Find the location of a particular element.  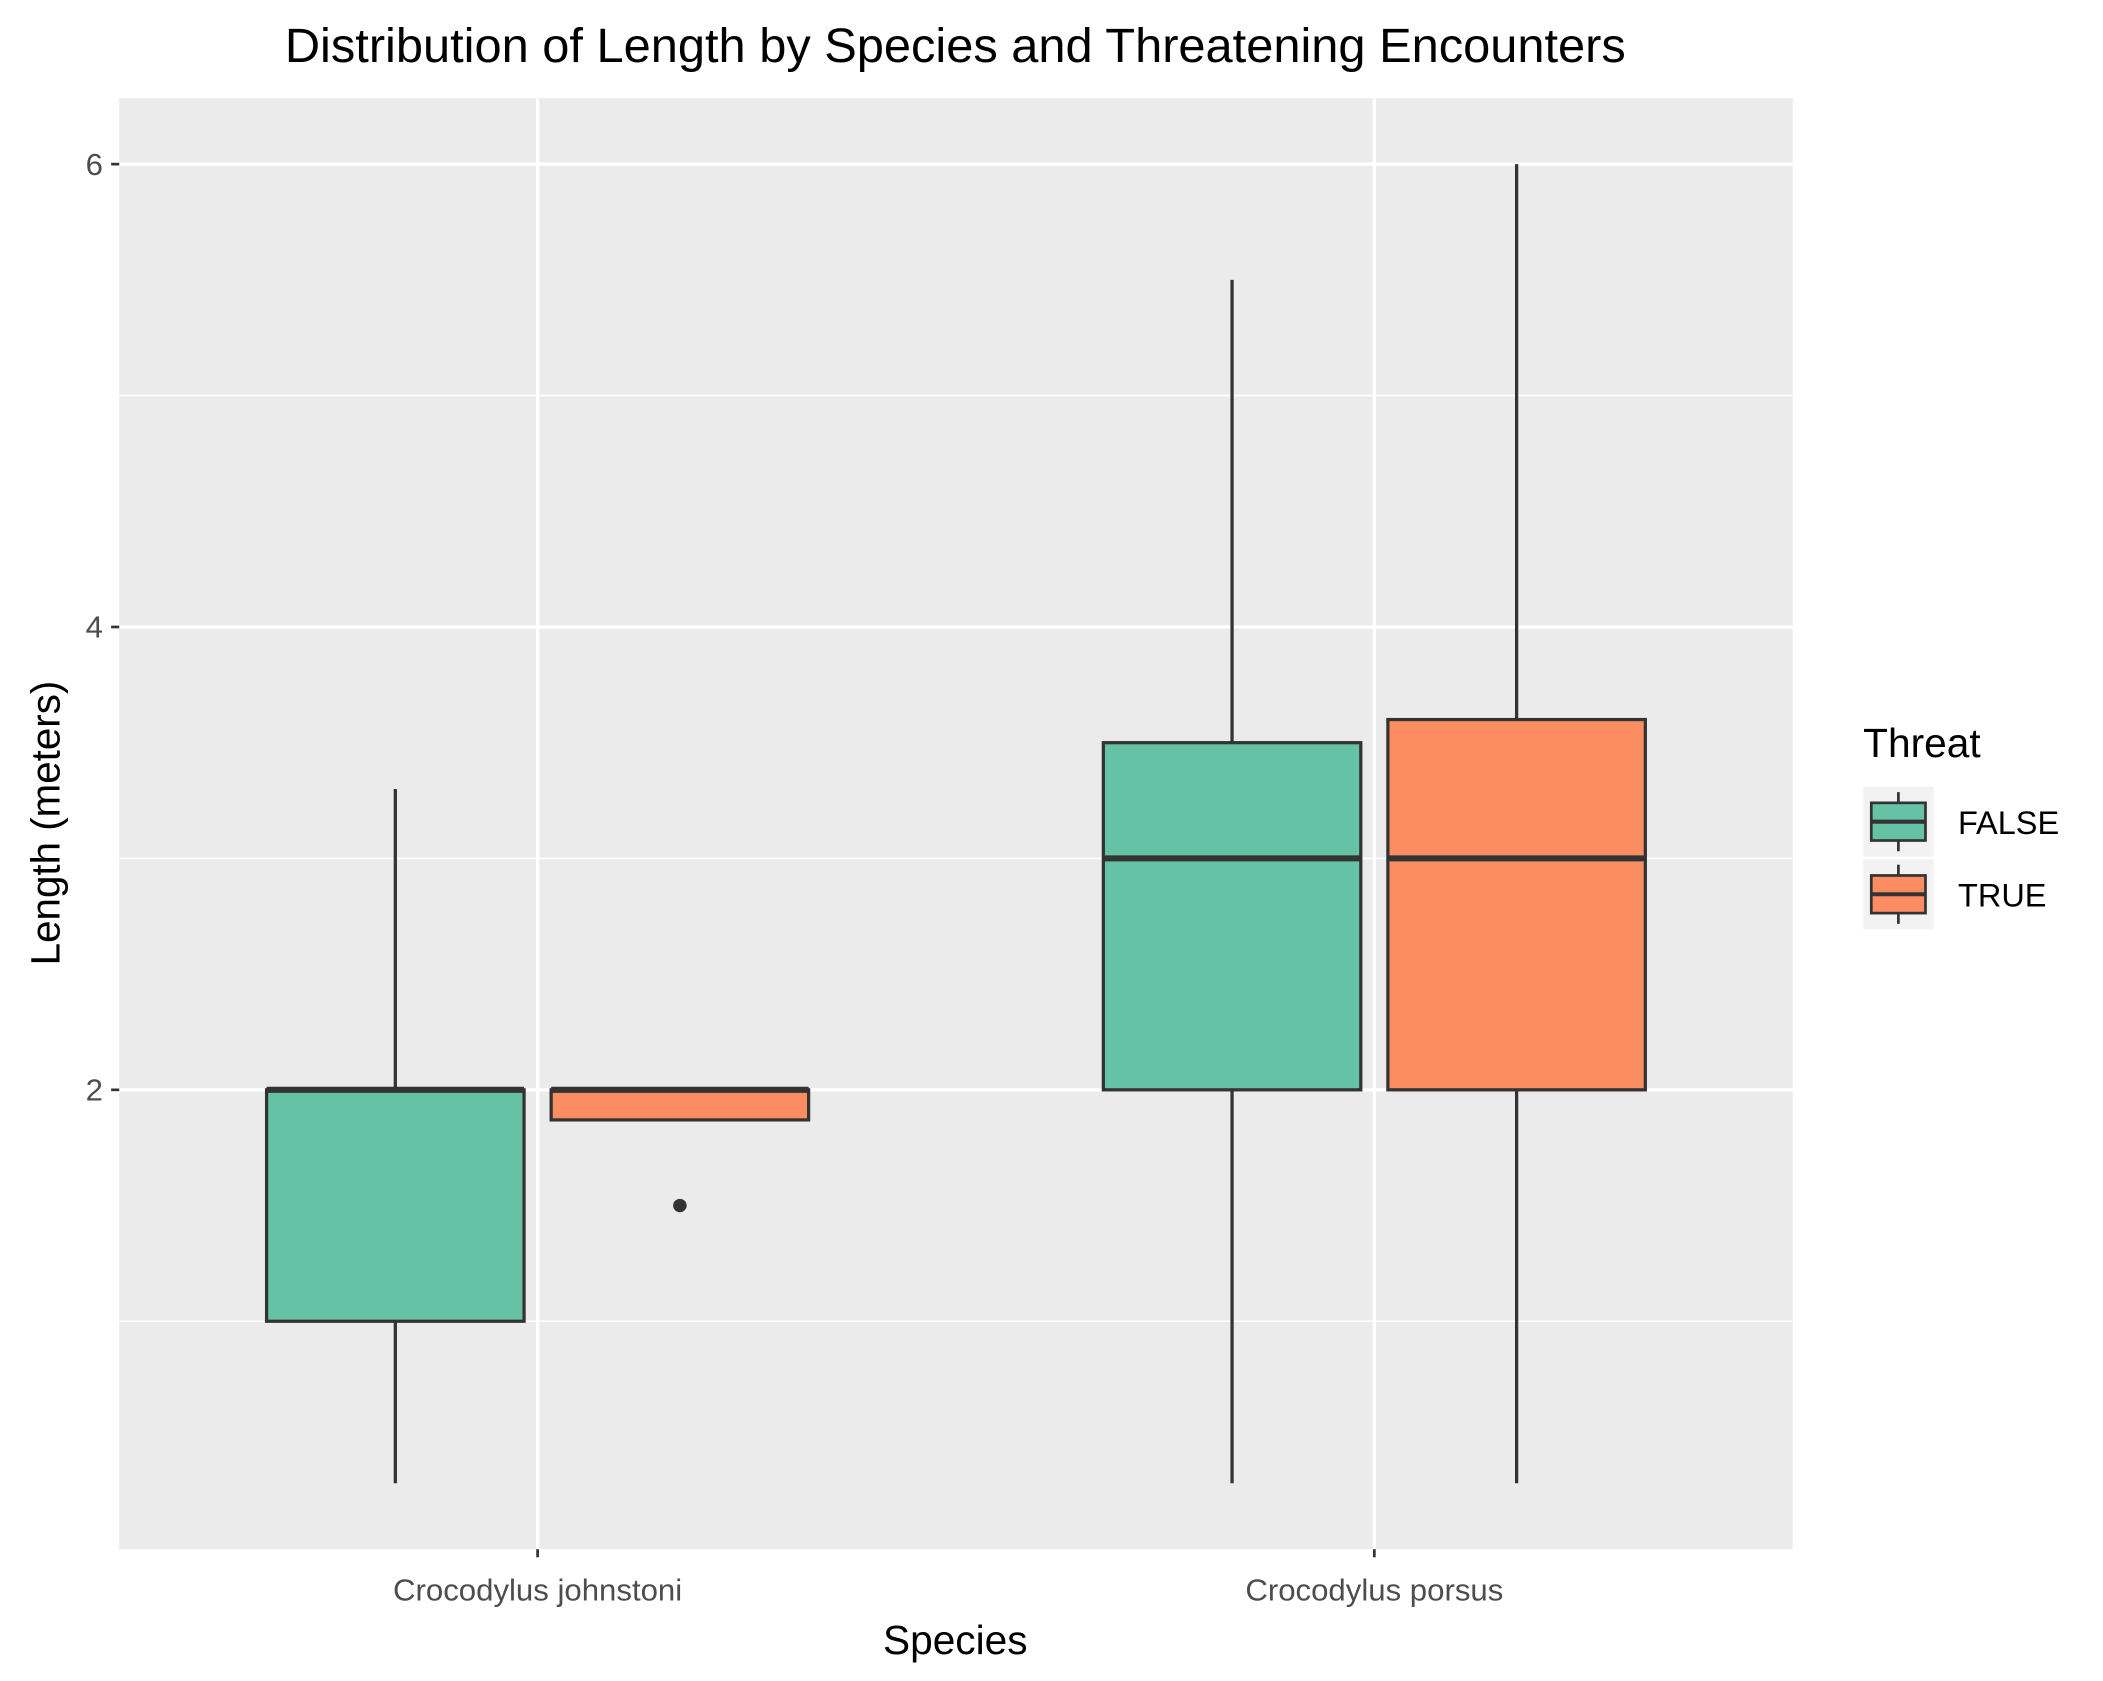

x-tick-label: Crocodylus johnstoni is located at coordinates (537, 1589).